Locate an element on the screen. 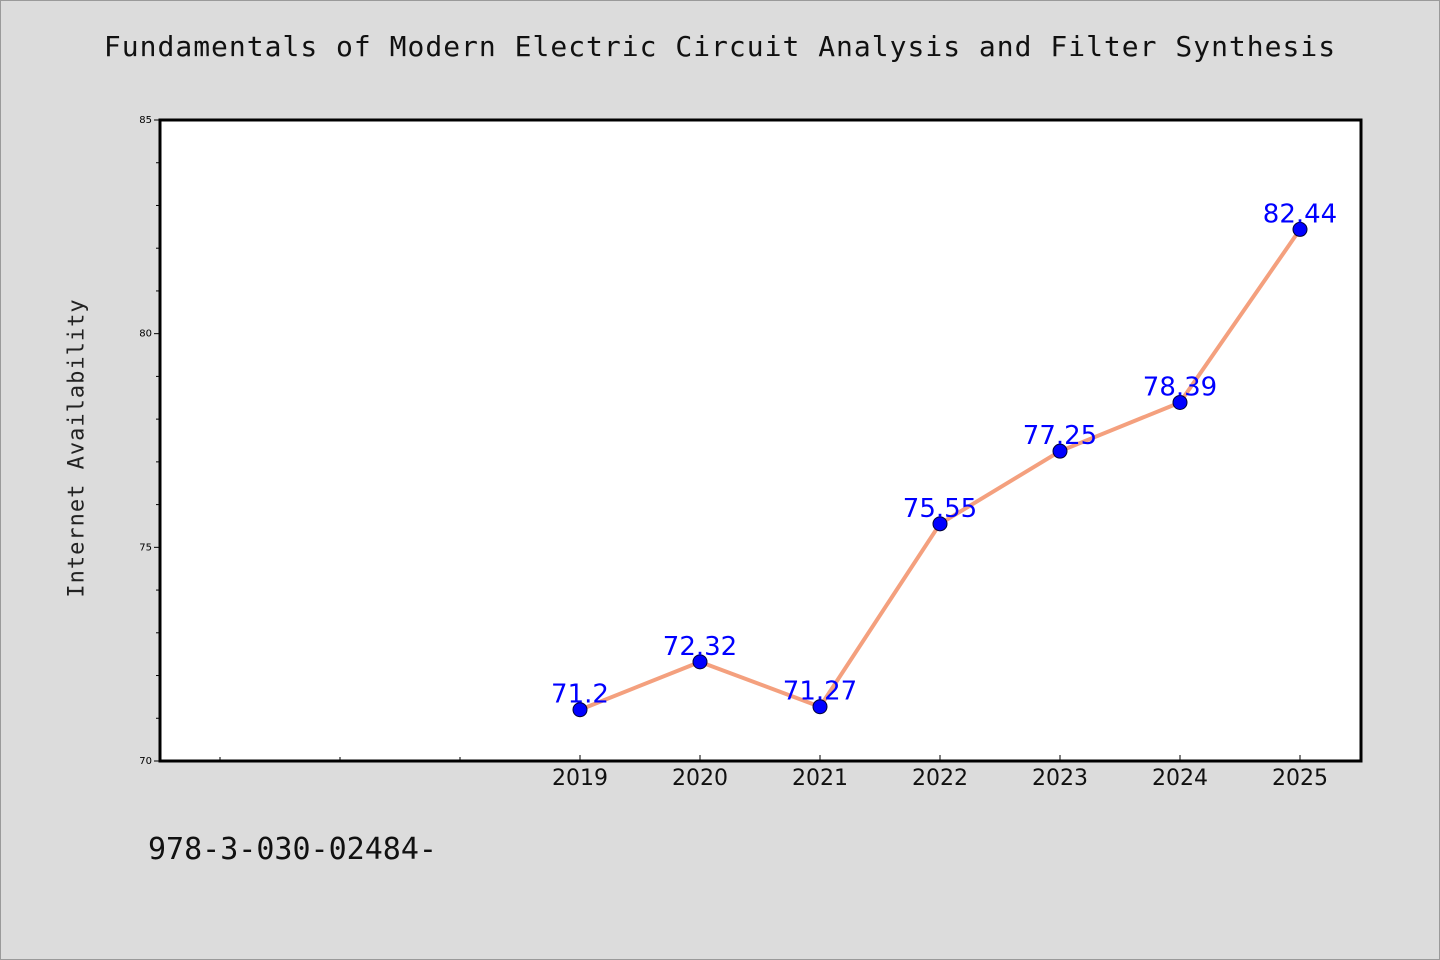  data-label: 72.32 is located at coordinates (700, 647).